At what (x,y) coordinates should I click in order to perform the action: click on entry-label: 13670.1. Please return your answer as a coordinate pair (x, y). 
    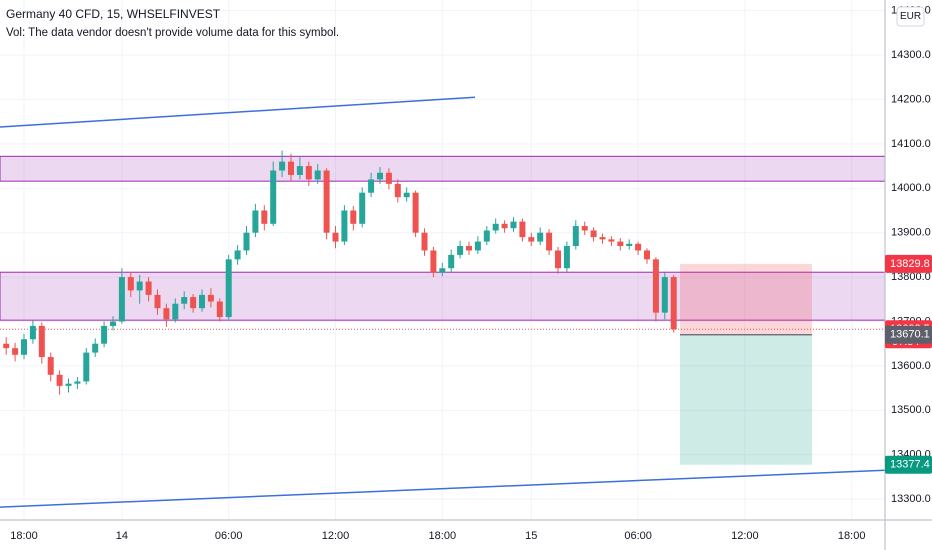
    Looking at the image, I should click on (910, 335).